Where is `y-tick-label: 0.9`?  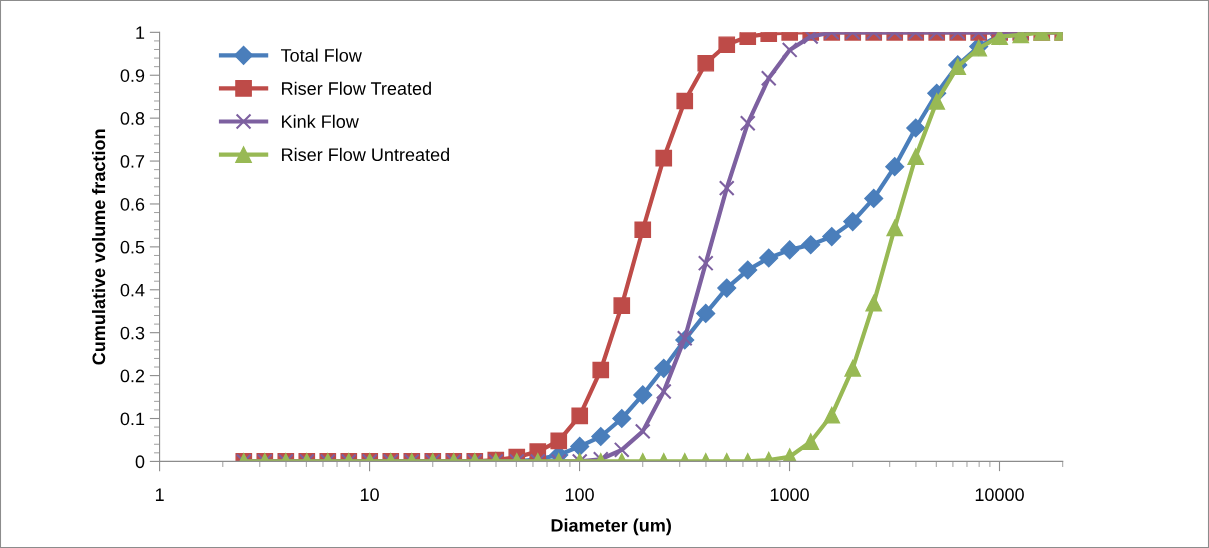
y-tick-label: 0.9 is located at coordinates (132, 75).